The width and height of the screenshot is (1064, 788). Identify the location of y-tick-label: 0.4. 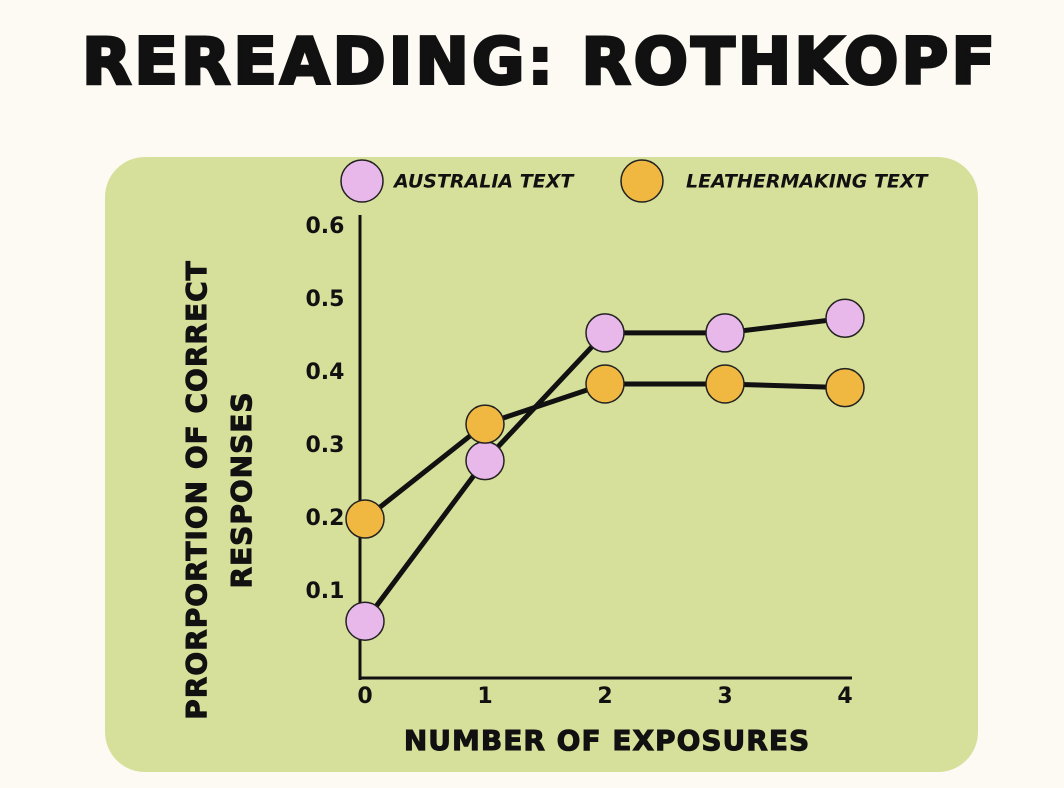
(325, 372).